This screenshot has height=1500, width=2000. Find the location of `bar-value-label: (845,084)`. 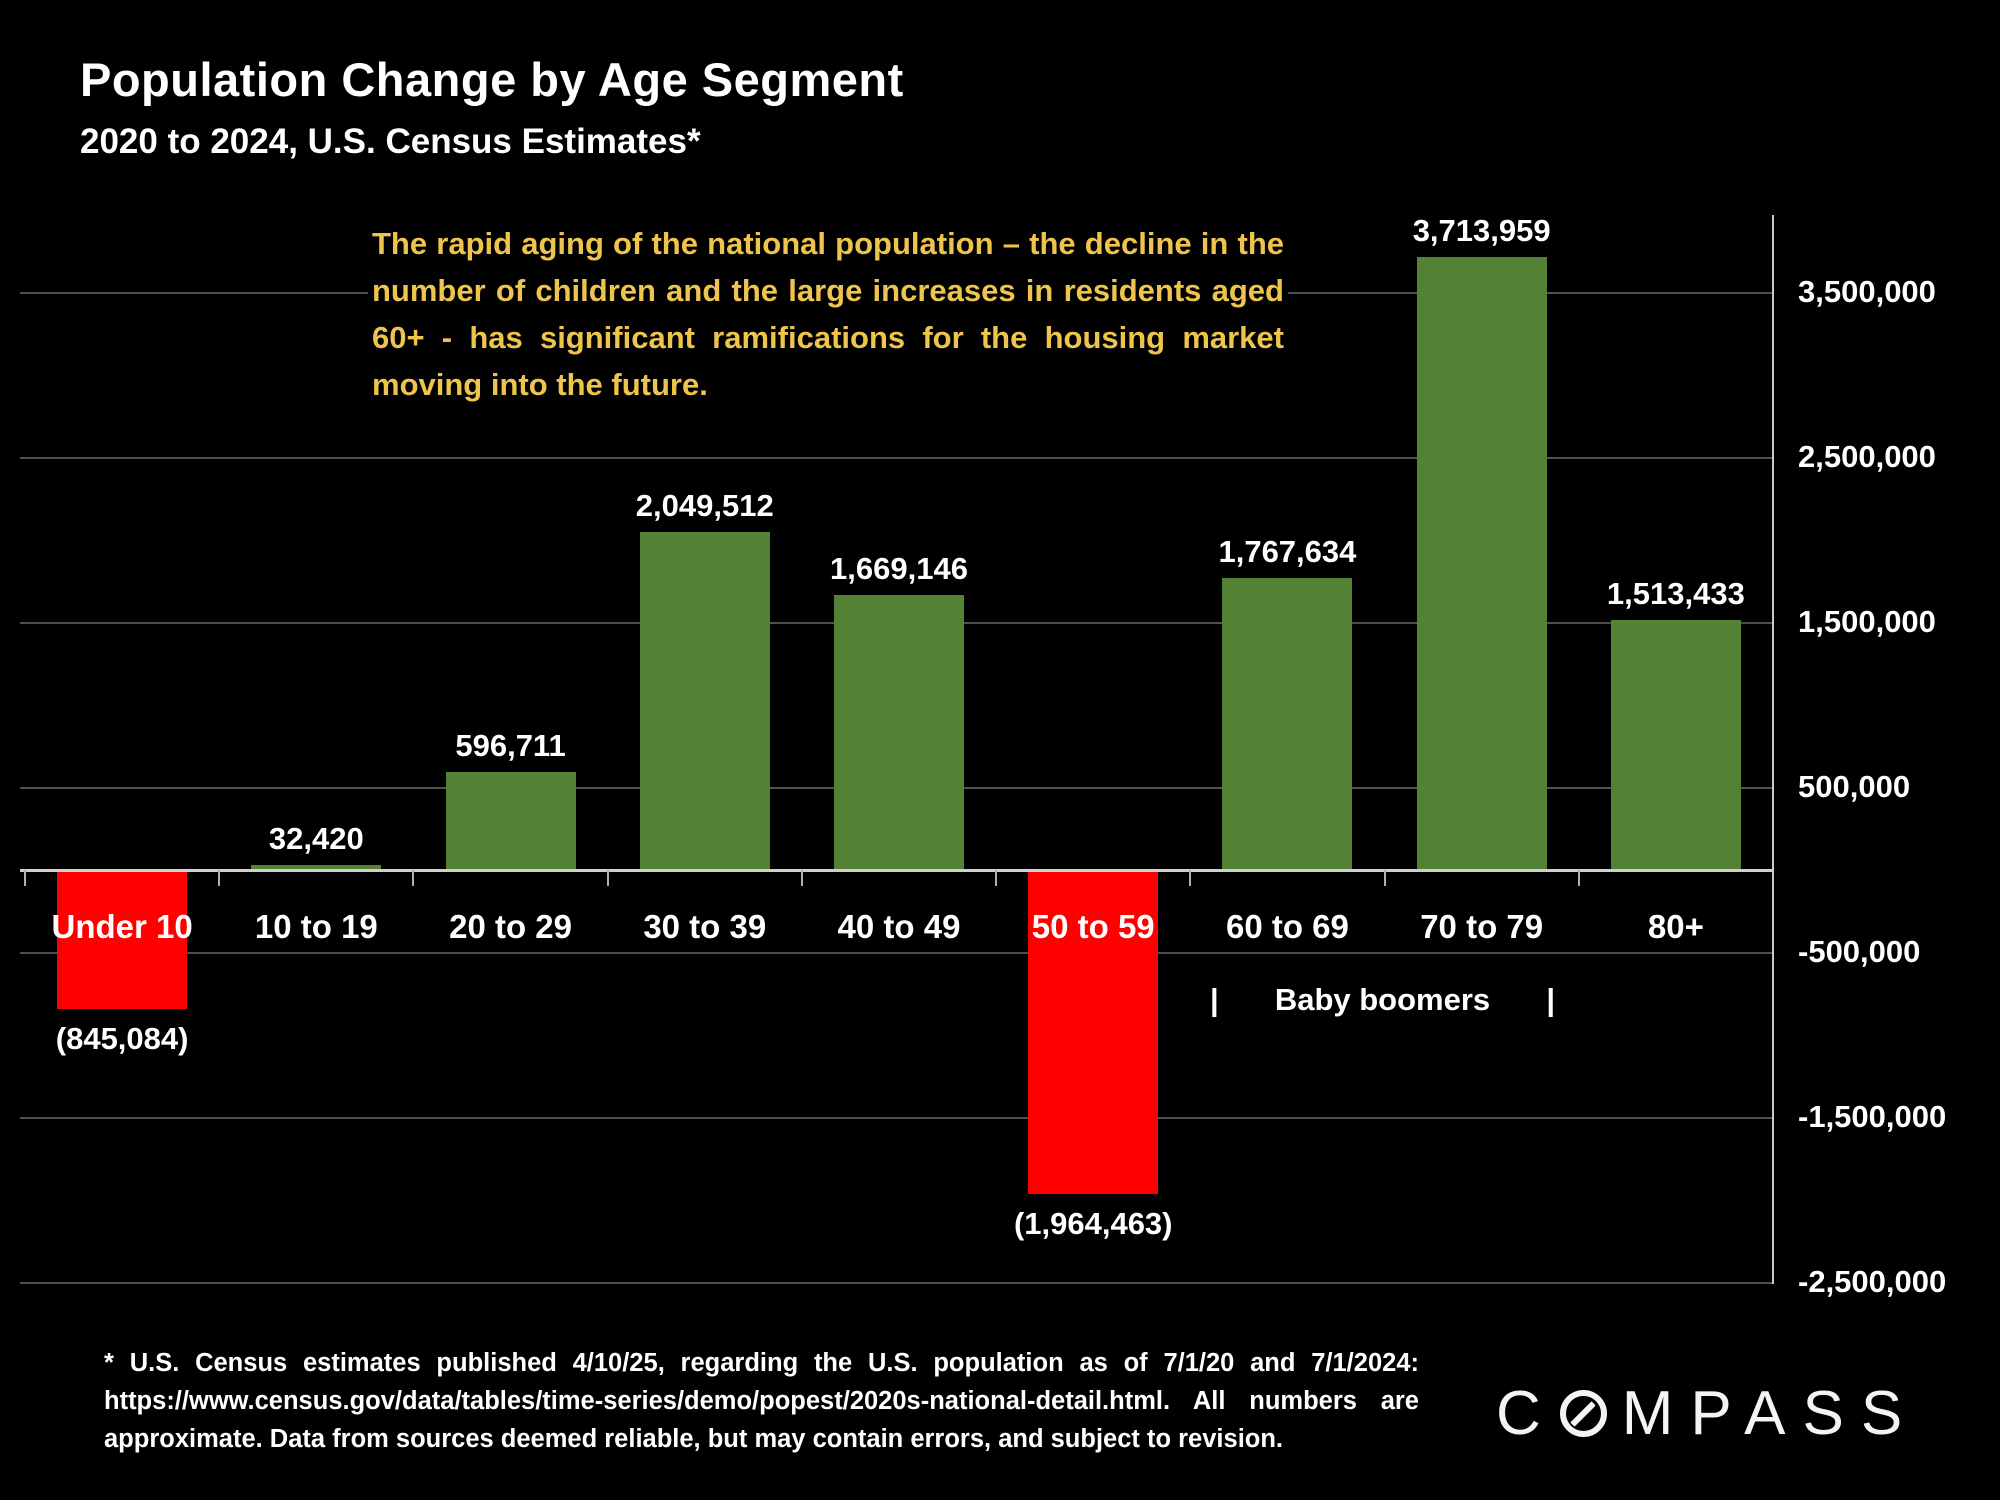

bar-value-label: (845,084) is located at coordinates (122, 1039).